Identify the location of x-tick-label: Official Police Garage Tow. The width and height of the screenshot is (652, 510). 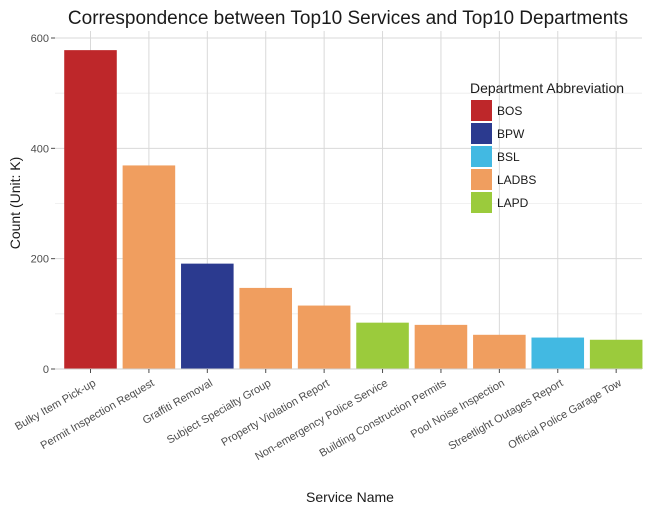
(564, 414).